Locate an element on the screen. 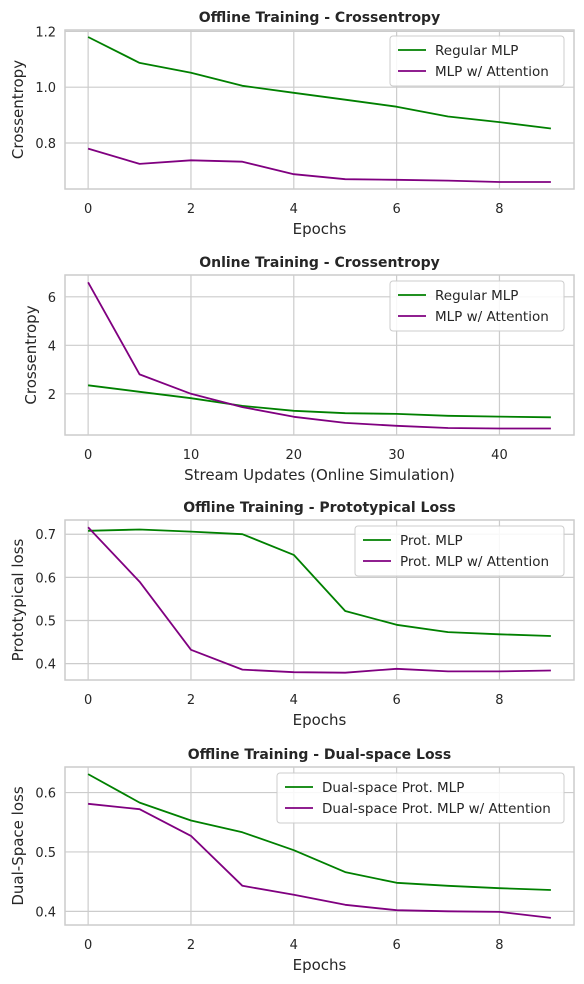 This screenshot has height=984, width=584. y-axis-label: Dual-Space loss is located at coordinates (18, 845).